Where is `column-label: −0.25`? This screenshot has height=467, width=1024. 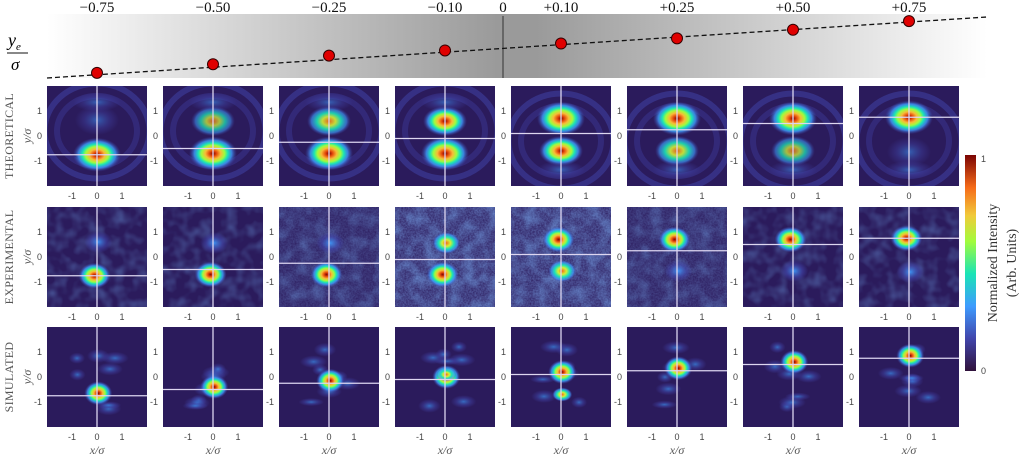 column-label: −0.25 is located at coordinates (329, 8).